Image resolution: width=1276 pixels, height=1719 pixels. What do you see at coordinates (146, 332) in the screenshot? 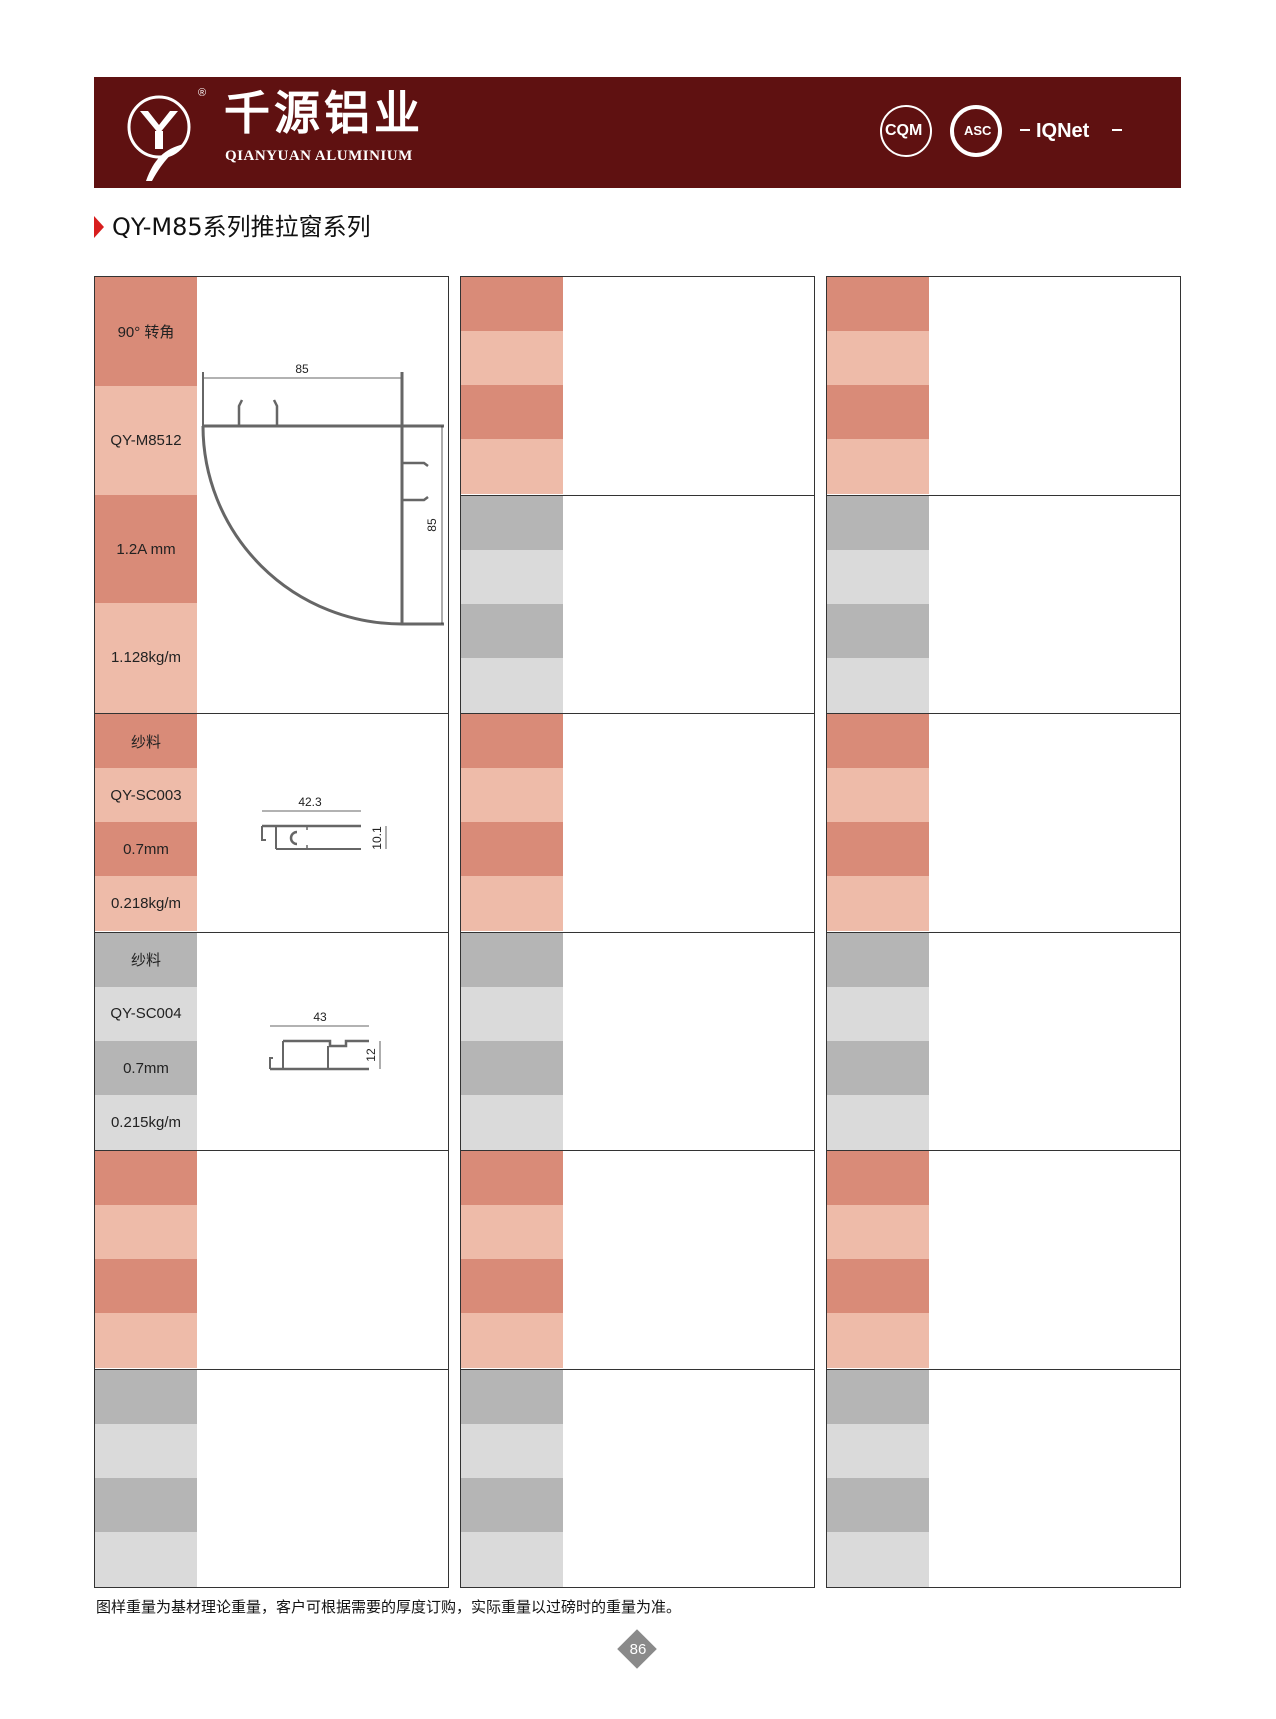
I see `product-name: 90° 转角` at bounding box center [146, 332].